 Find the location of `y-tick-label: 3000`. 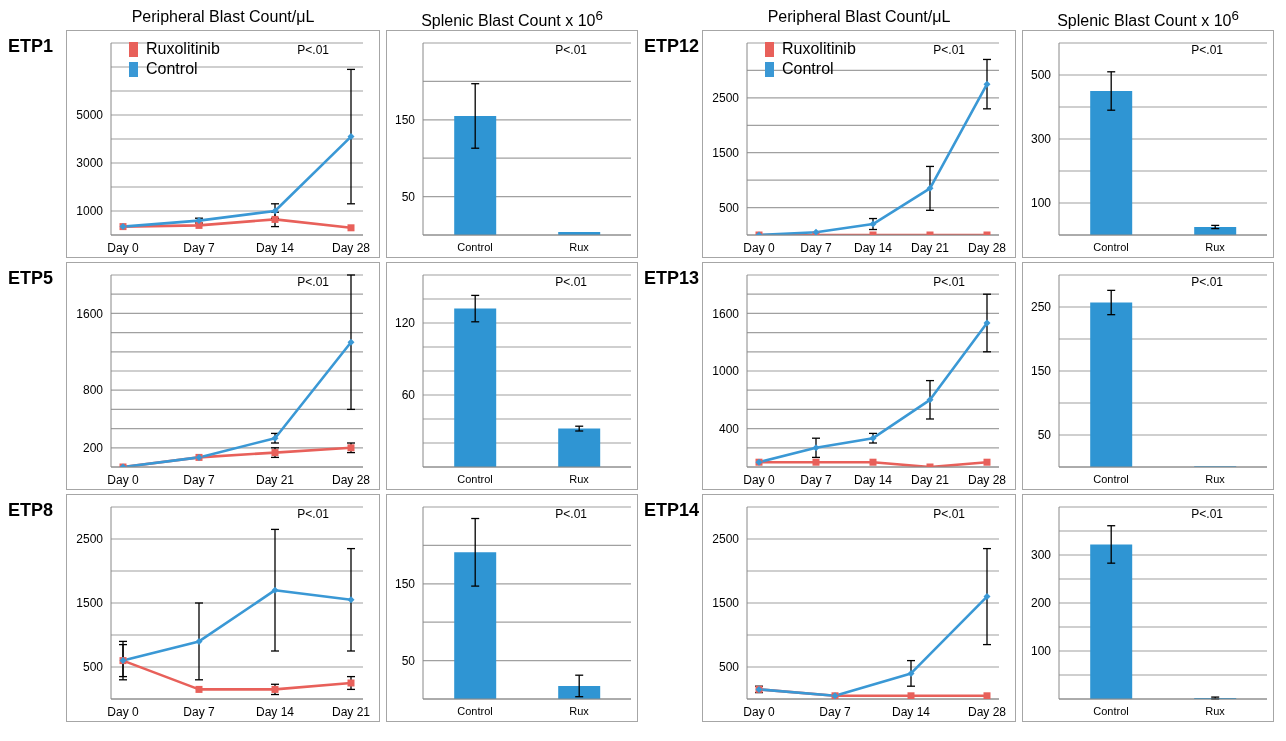

y-tick-label: 3000 is located at coordinates (90, 163).